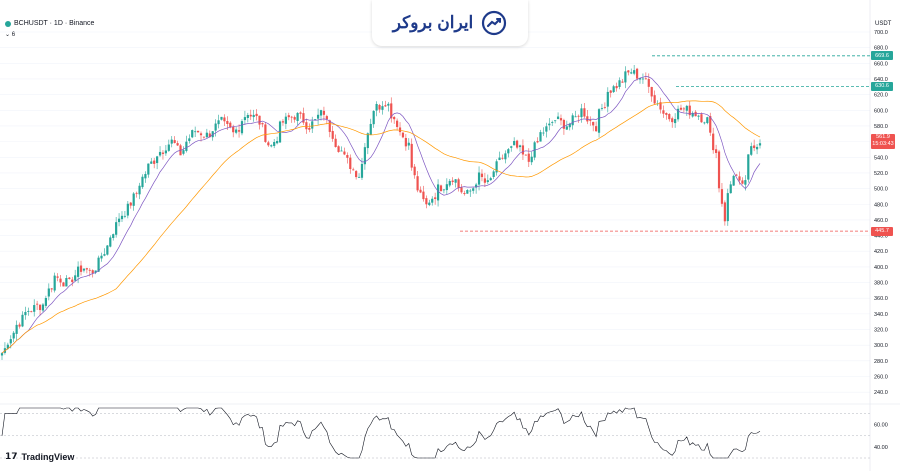  Describe the element at coordinates (433, 22) in the screenshot. I see `brand-logo-text: ایران بروکر` at that location.